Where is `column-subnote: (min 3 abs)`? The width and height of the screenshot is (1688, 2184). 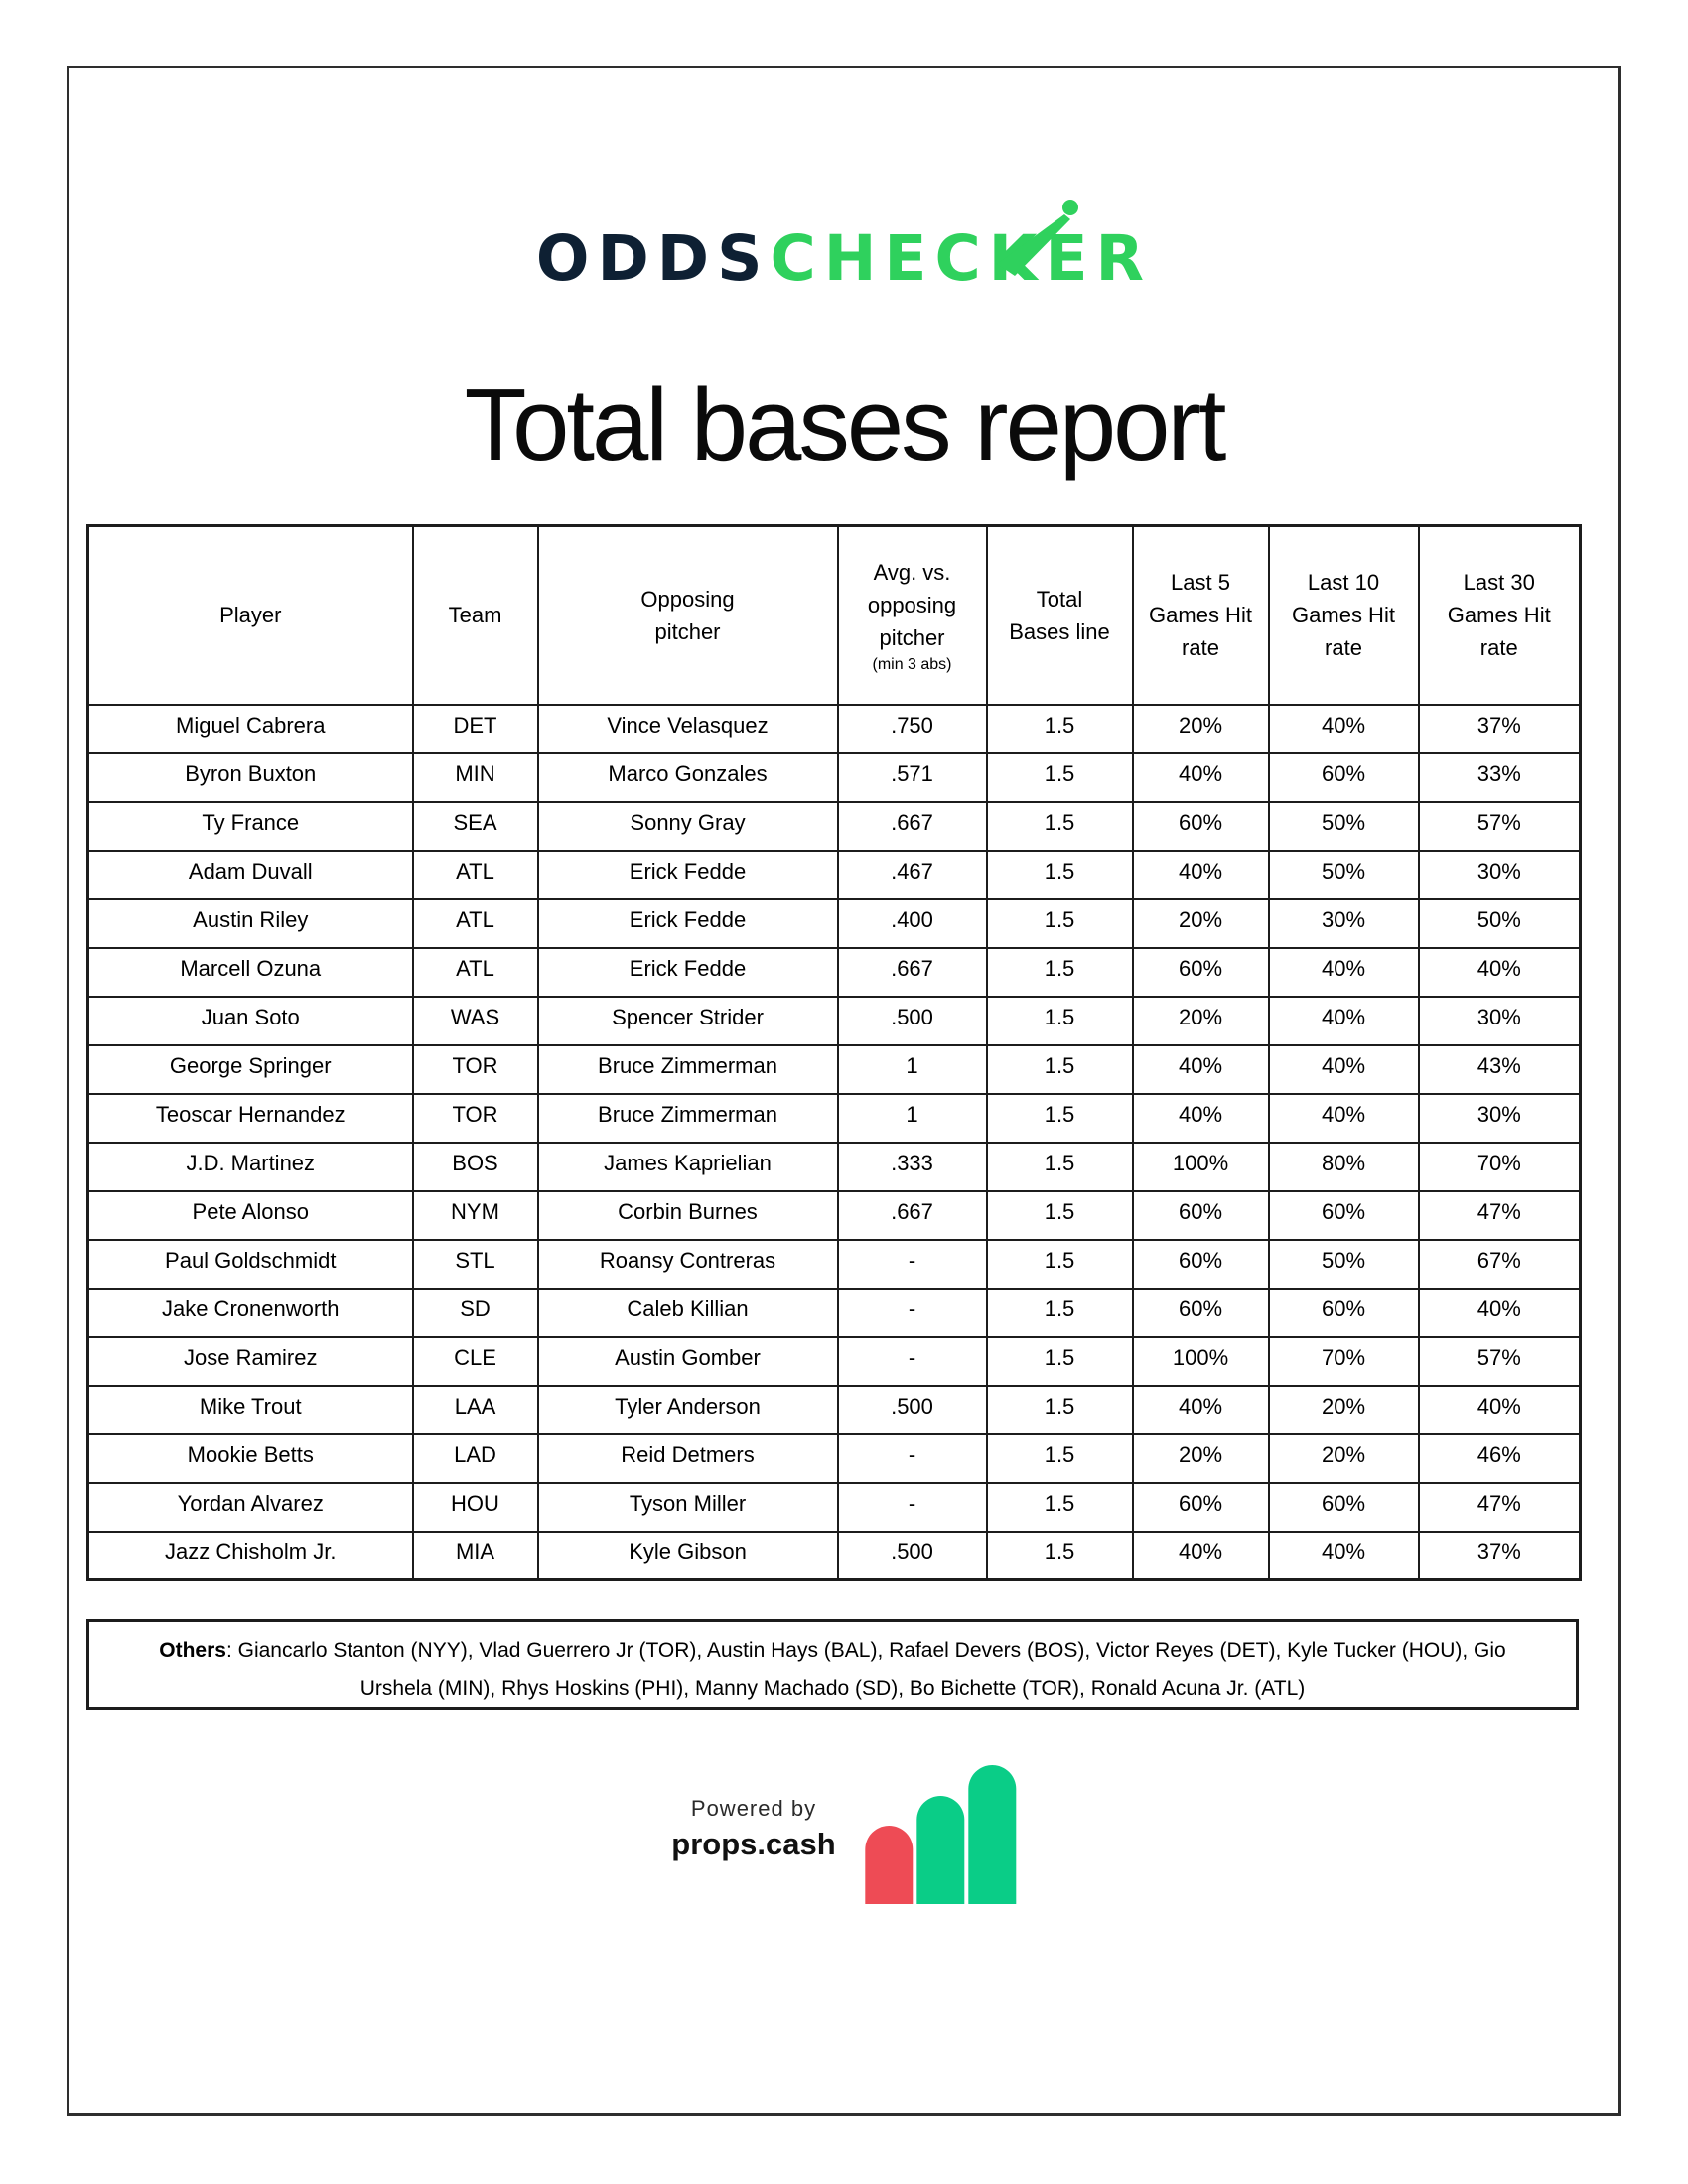 column-subnote: (min 3 abs) is located at coordinates (912, 665).